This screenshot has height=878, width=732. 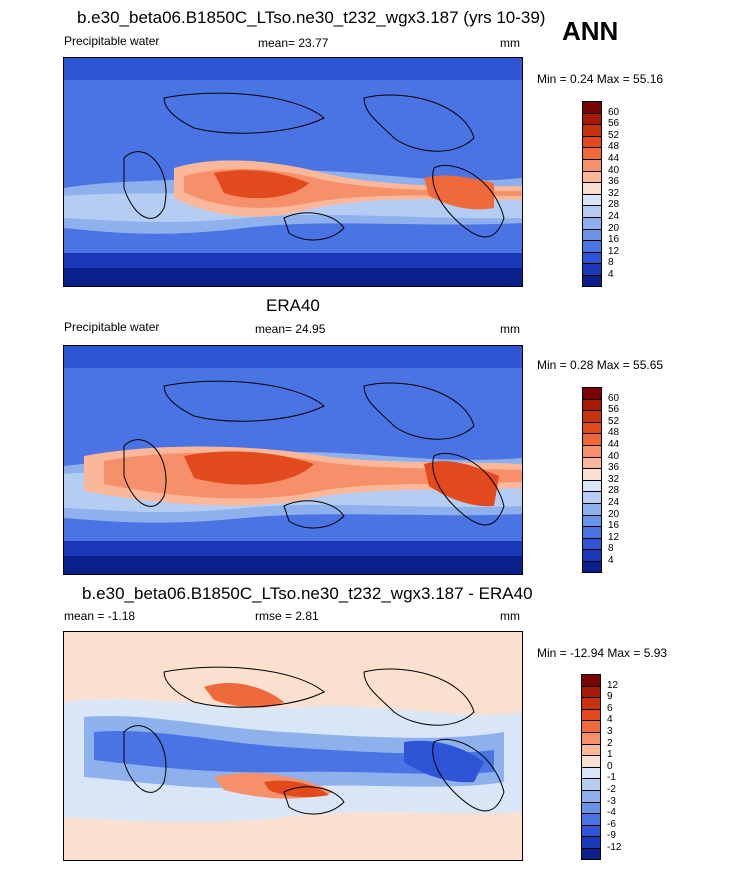 What do you see at coordinates (610, 731) in the screenshot?
I see `colorbar-tick-label: 3` at bounding box center [610, 731].